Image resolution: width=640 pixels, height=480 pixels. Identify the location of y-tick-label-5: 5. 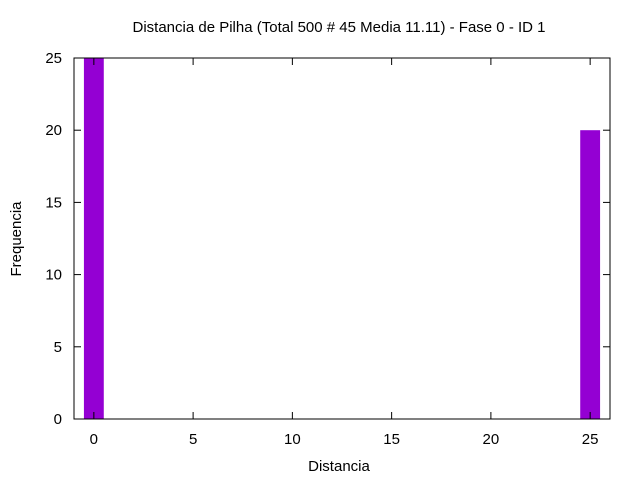
(58, 347).